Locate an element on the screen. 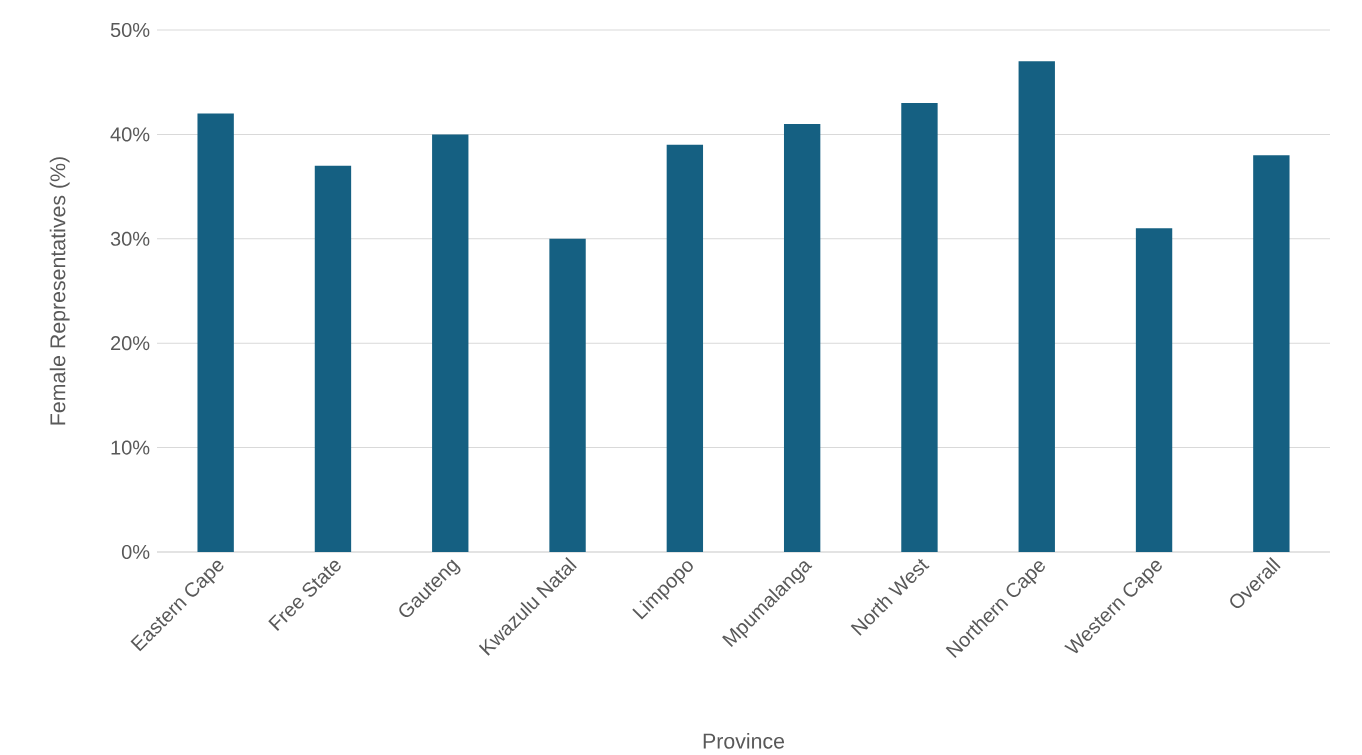 This screenshot has height=755, width=1362. y-tick-label: 40% is located at coordinates (130, 134).